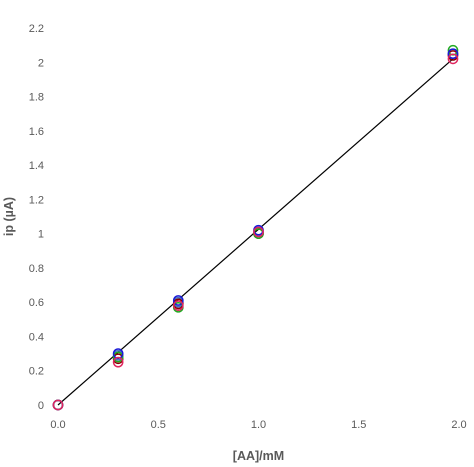  I want to click on y-tick-label: 1.2, so click(36, 200).